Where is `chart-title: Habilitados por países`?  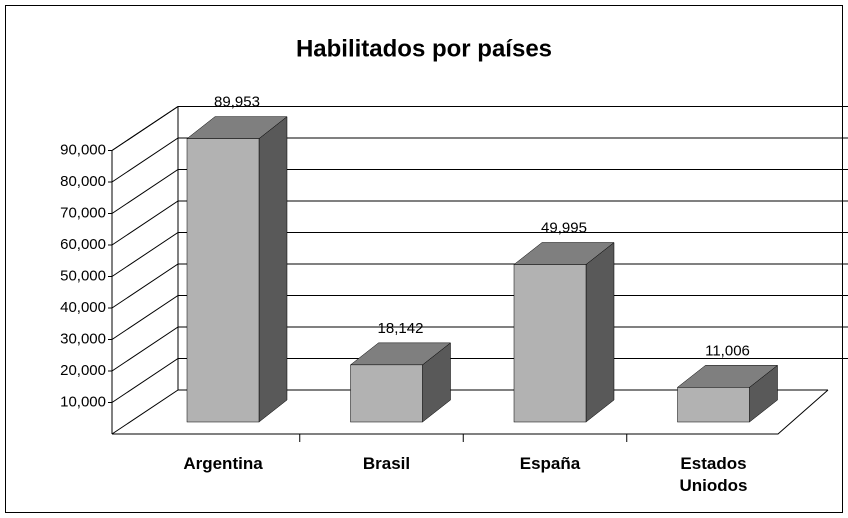 chart-title: Habilitados por países is located at coordinates (424, 48).